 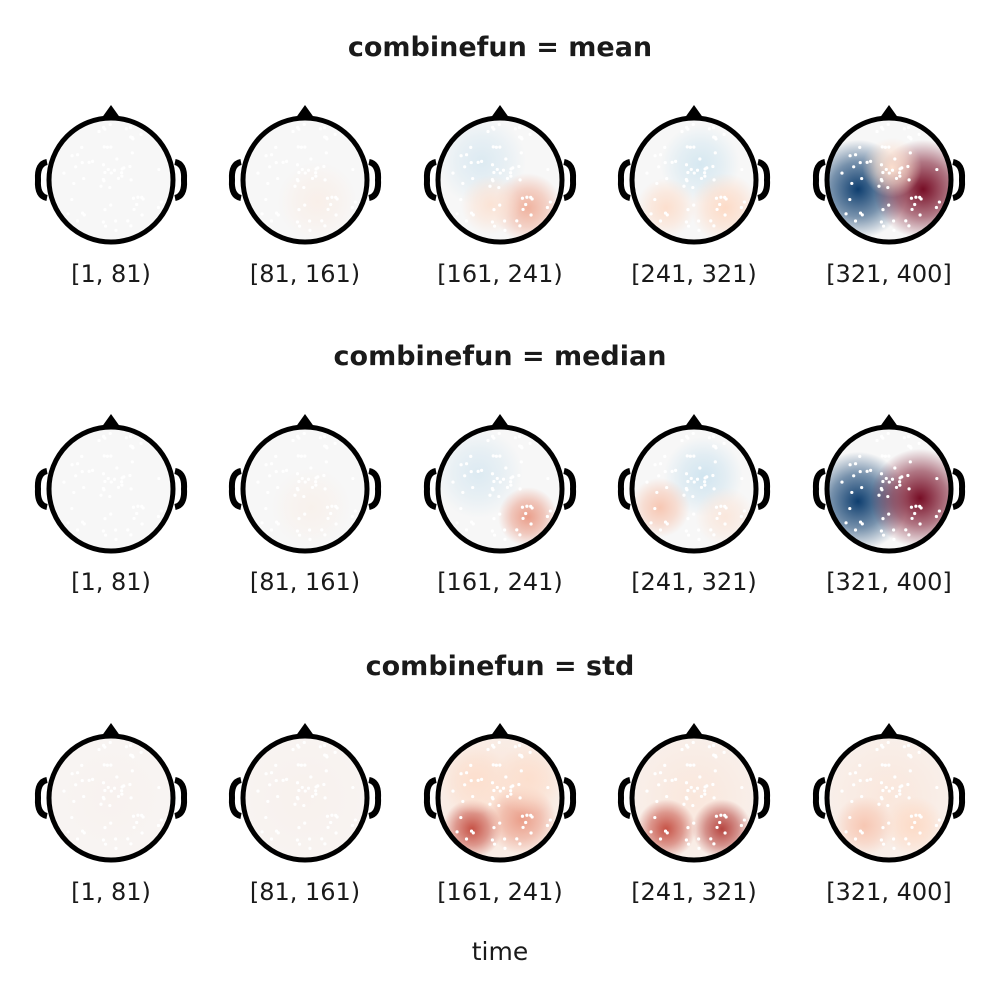 I want to click on time-bin-label: [81, 161), so click(x=305, y=274).